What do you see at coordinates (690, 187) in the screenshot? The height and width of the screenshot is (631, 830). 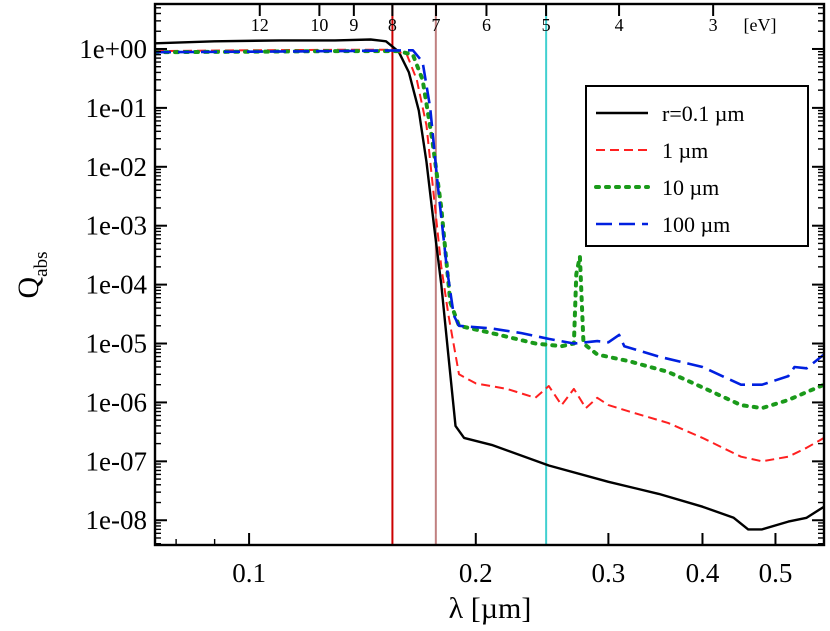 I see `legend-label-3: 10 µm` at bounding box center [690, 187].